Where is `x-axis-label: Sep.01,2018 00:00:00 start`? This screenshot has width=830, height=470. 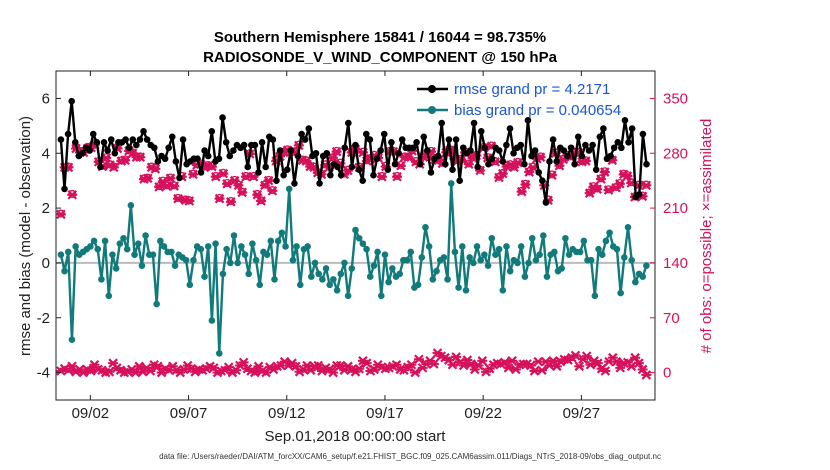
x-axis-label: Sep.01,2018 00:00:00 start is located at coordinates (356, 436).